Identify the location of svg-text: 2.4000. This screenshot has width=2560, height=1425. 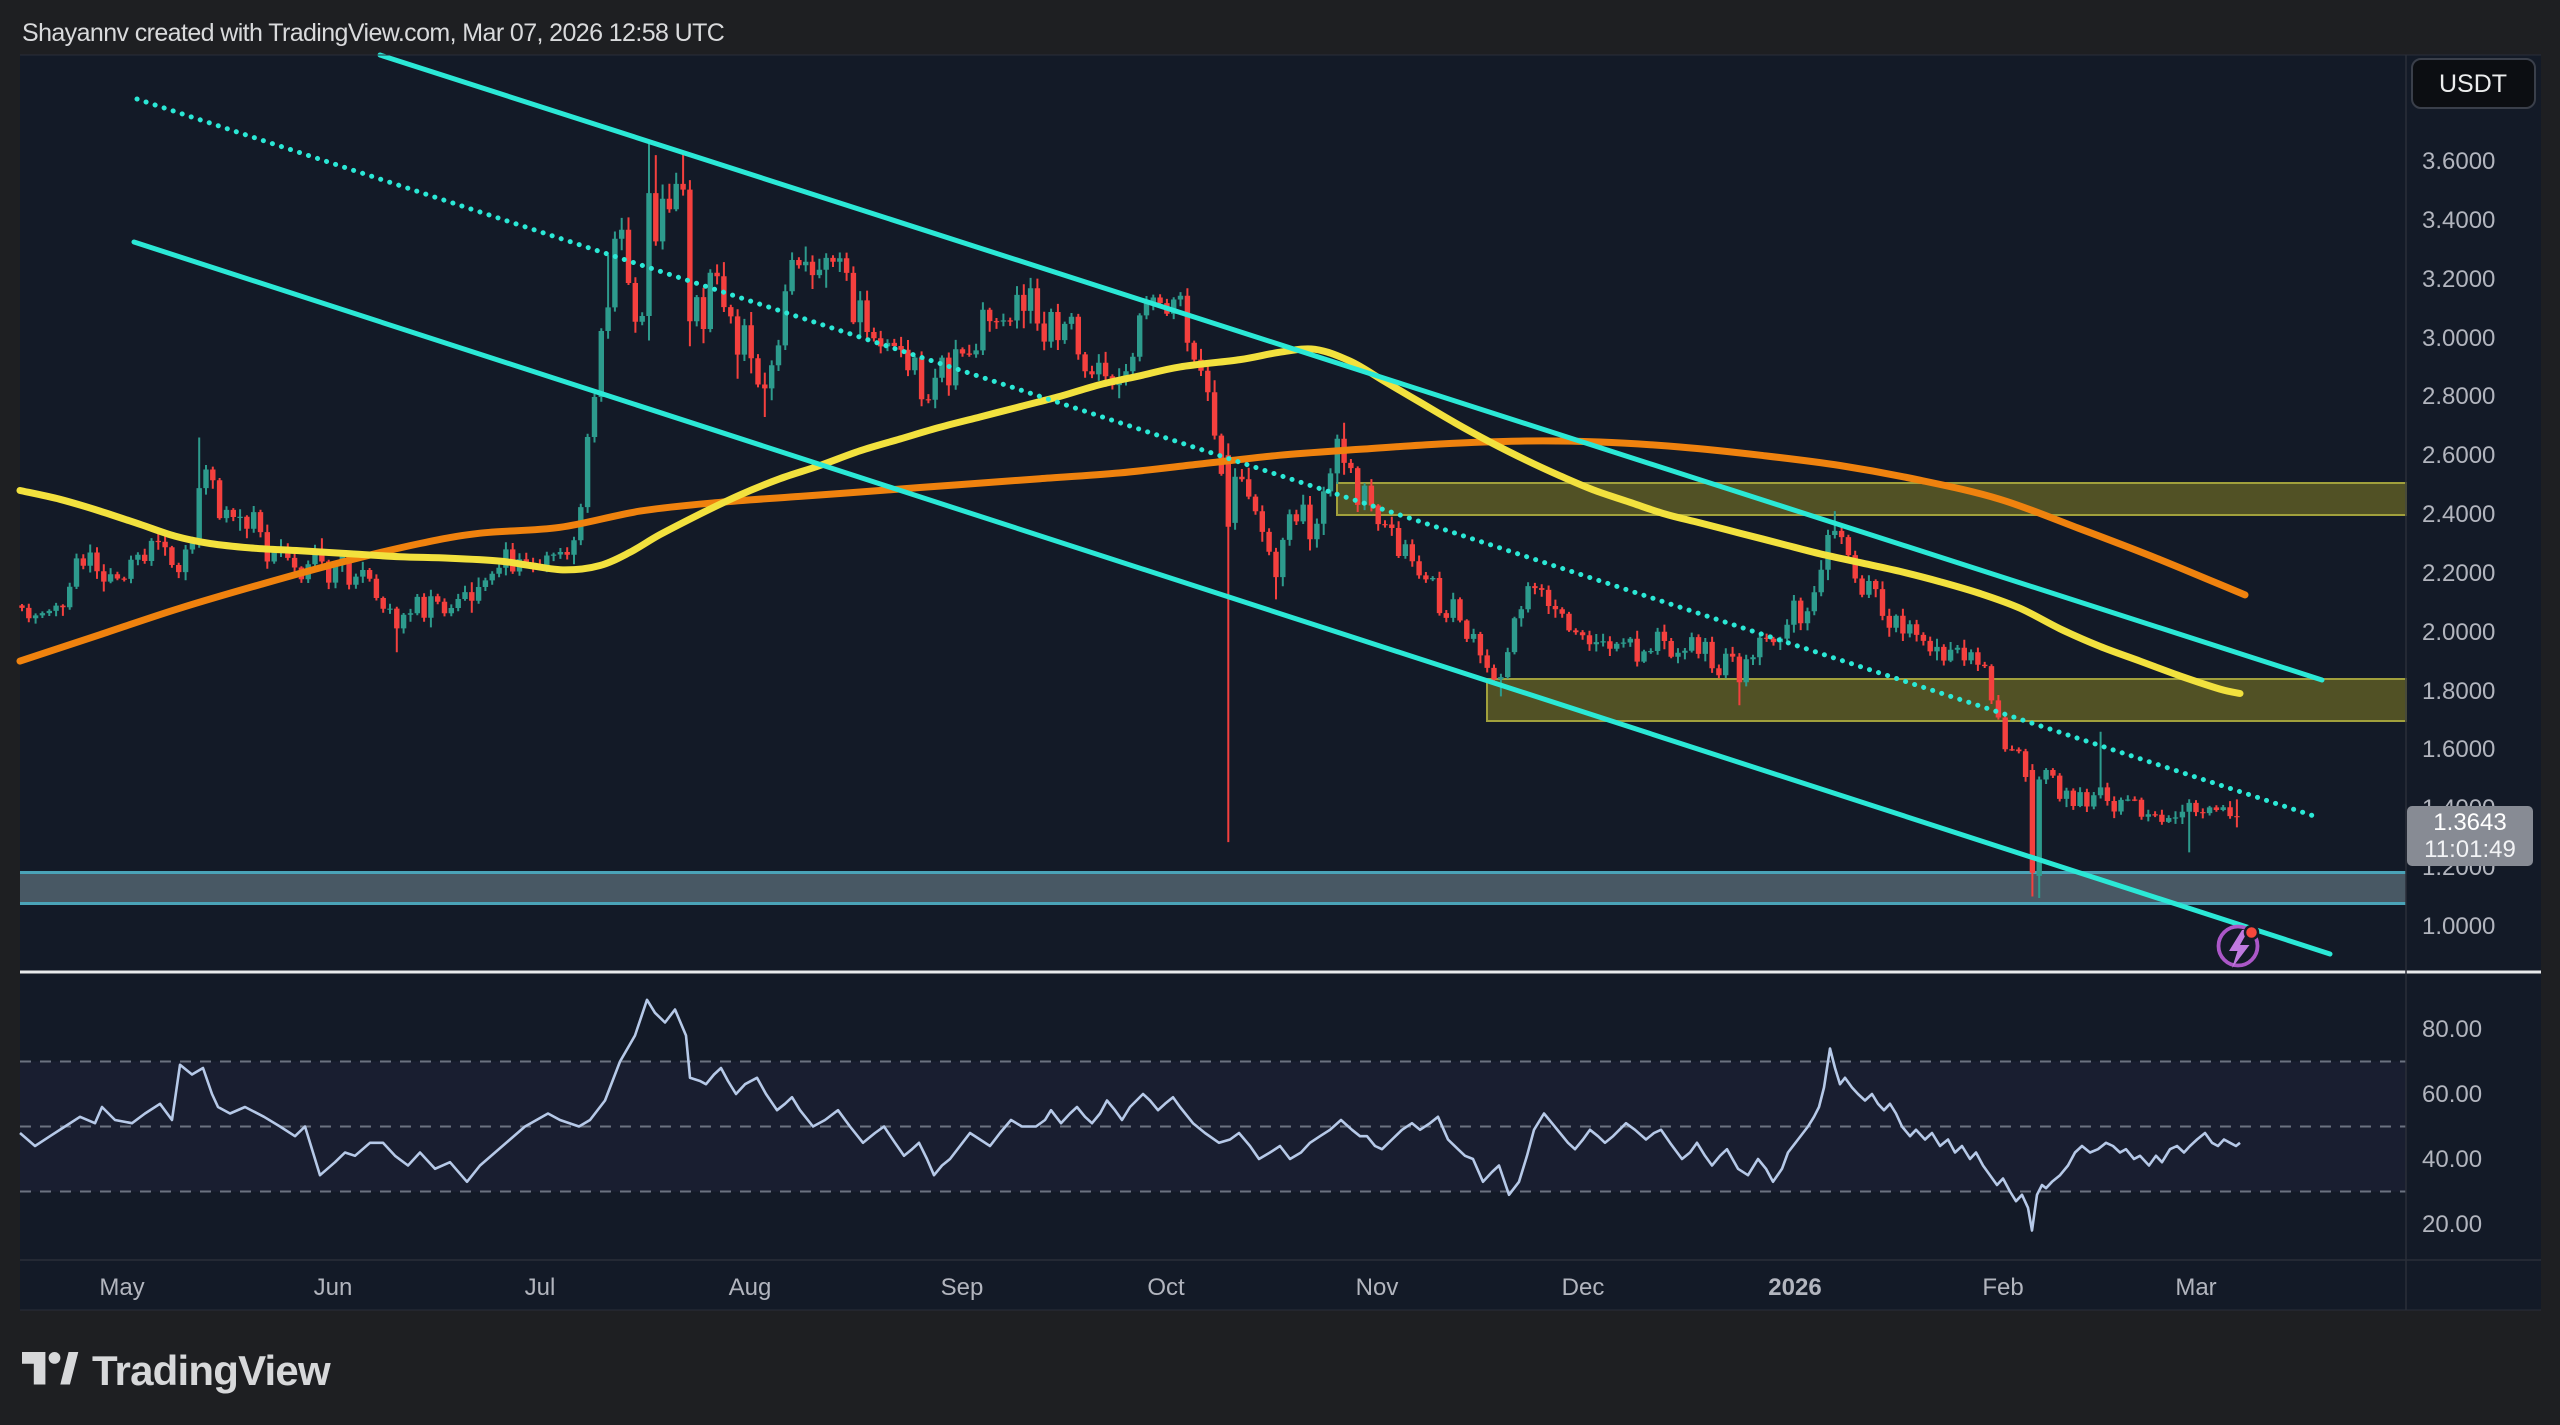
(2458, 514).